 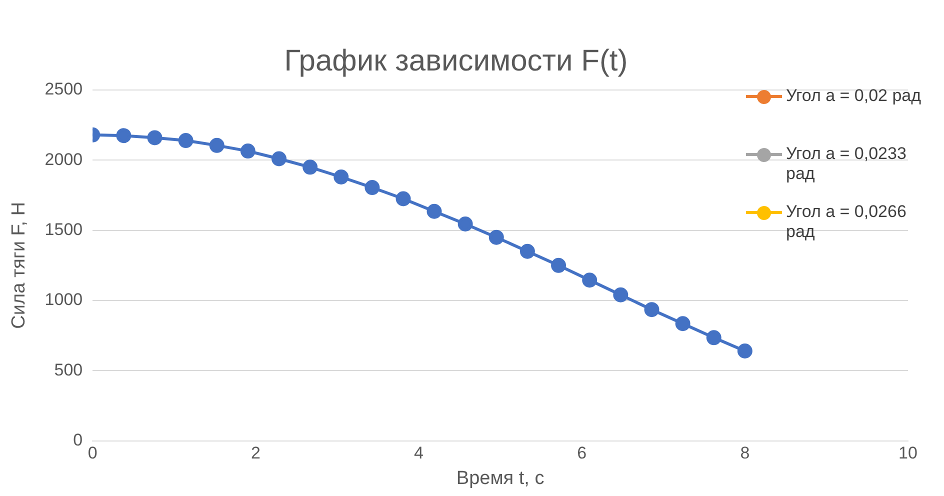 I want to click on legend-label: Угол а = 0,02 рад, so click(x=854, y=96).